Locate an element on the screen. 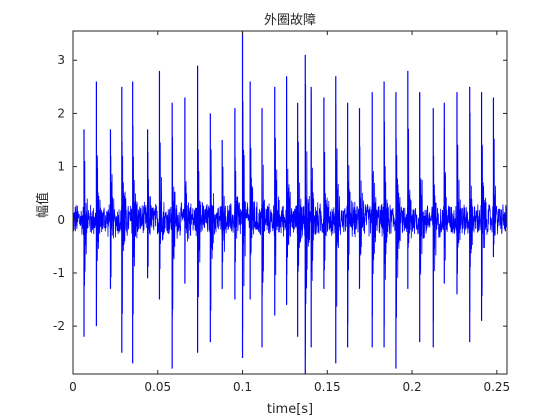 This screenshot has height=420, width=560. y-tick-label: -2 is located at coordinates (59, 326).